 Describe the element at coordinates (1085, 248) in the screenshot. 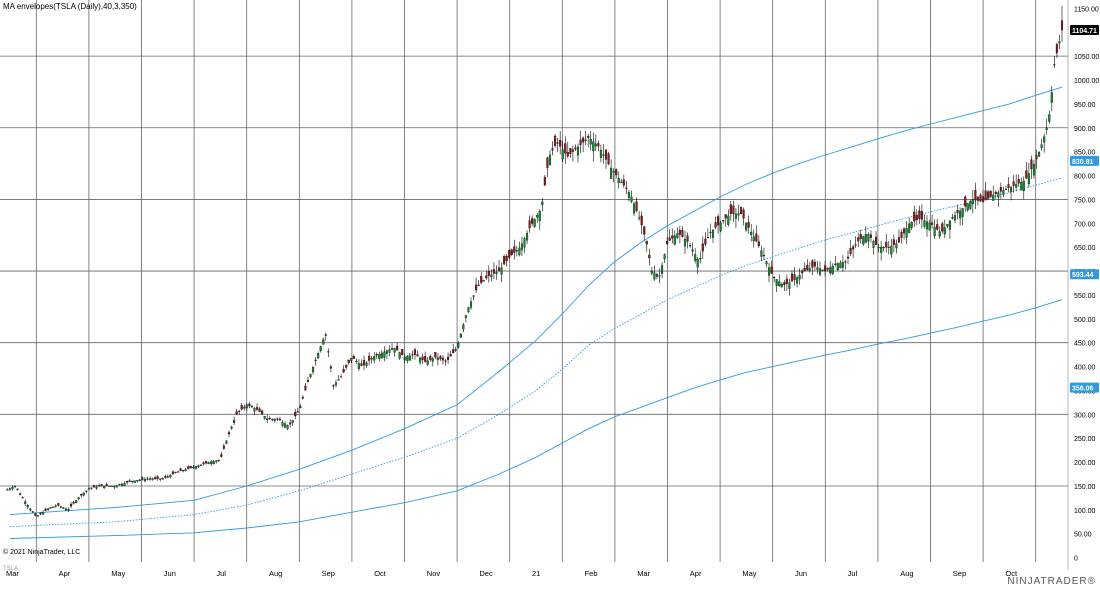

I see `y-tick-label: 650.00` at that location.